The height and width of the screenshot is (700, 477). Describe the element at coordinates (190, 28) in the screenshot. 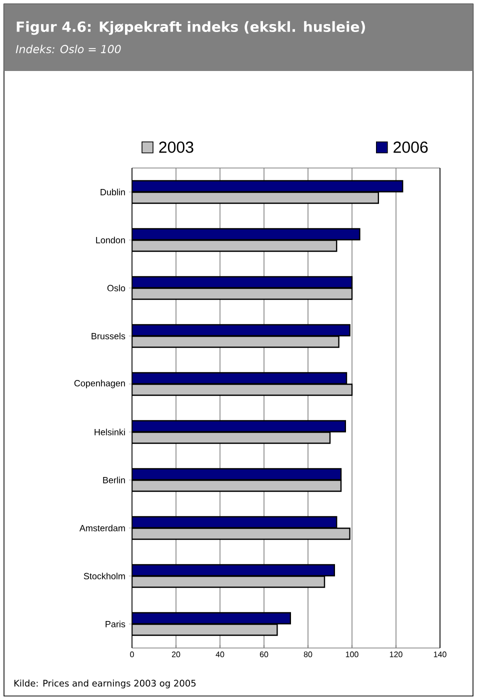

I see `chart-title: Figur 4.6: Kjøpekraft indeks (ekskl. husleie)` at that location.